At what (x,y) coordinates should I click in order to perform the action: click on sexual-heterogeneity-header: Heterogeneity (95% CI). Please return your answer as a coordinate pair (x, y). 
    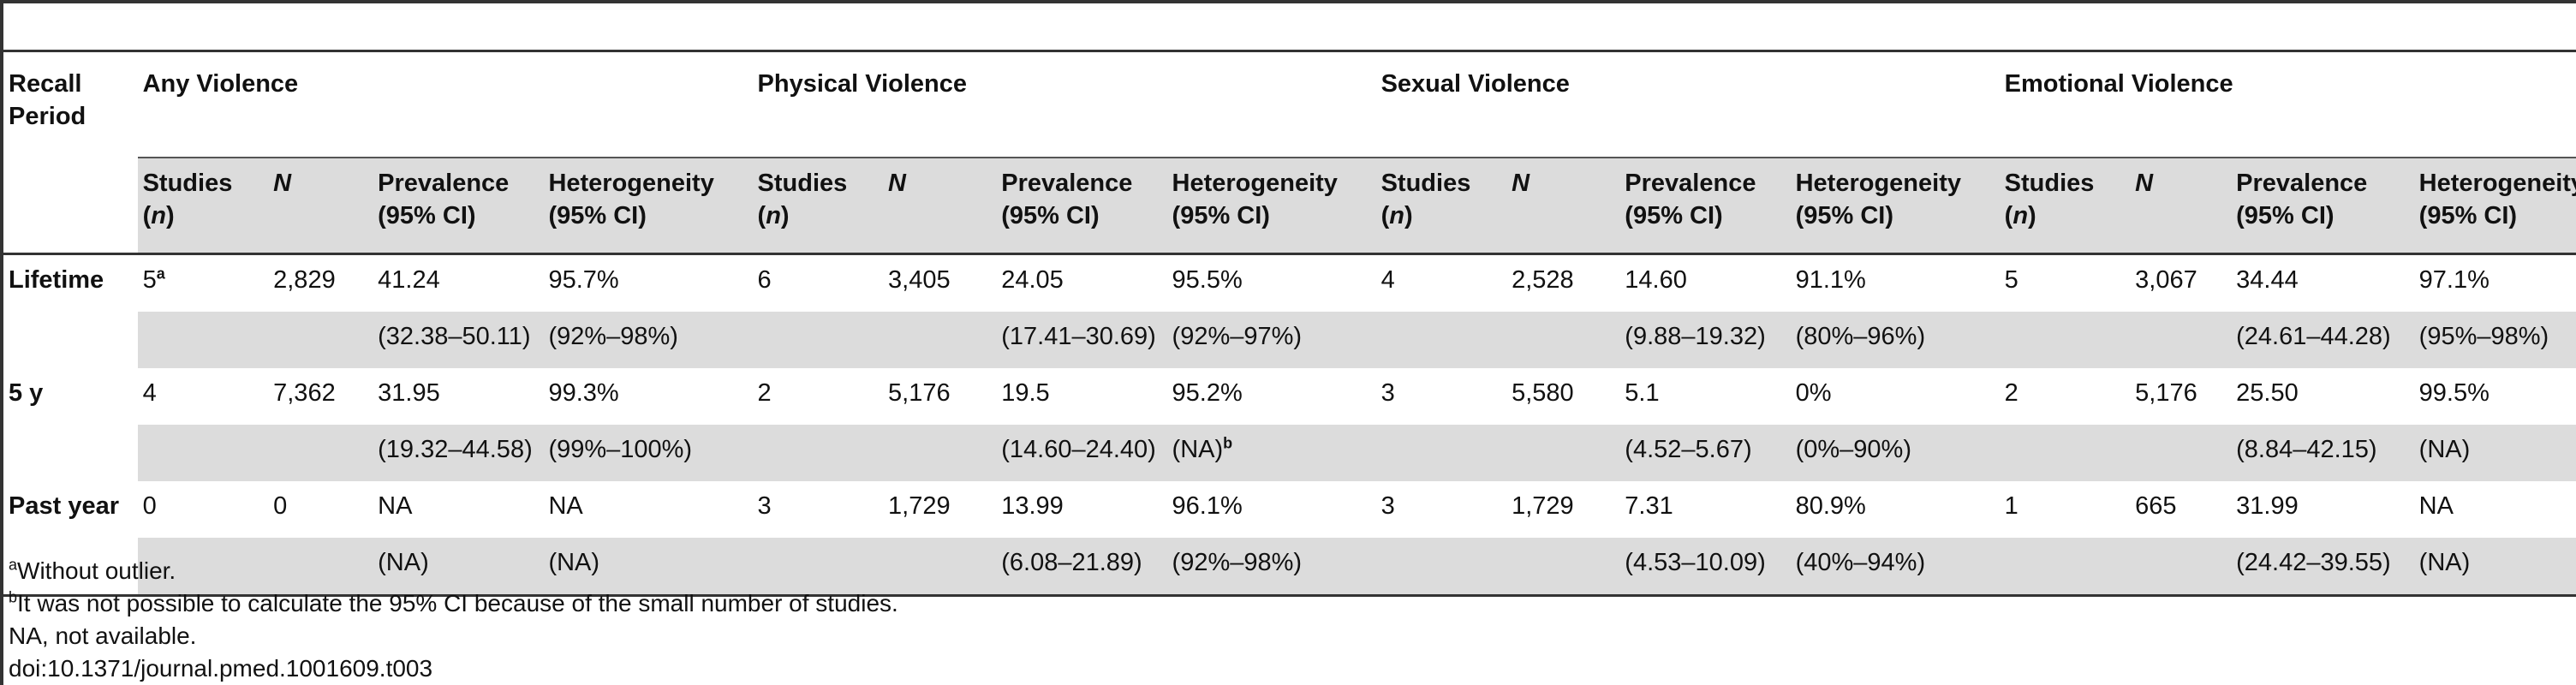
    Looking at the image, I should click on (1895, 206).